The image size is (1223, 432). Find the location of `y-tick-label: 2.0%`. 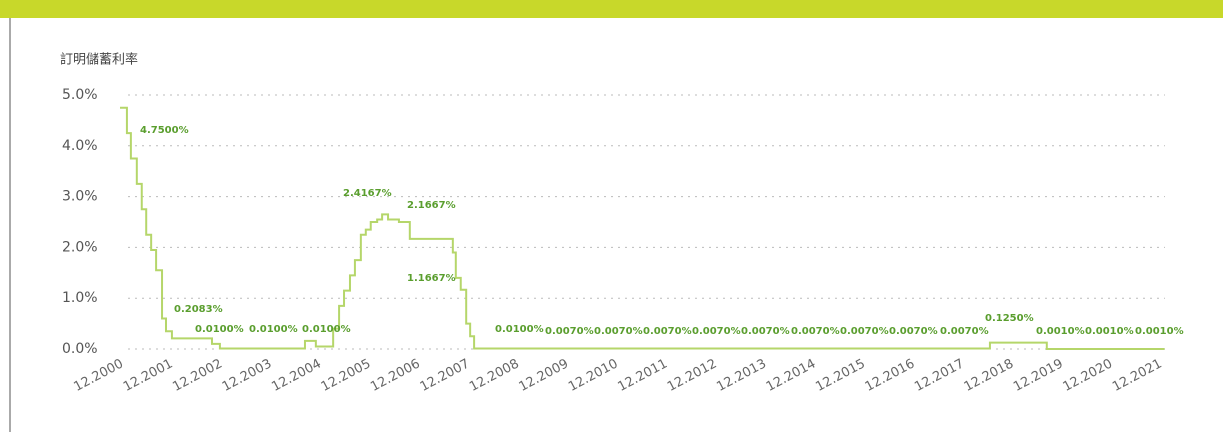

y-tick-label: 2.0% is located at coordinates (80, 247).